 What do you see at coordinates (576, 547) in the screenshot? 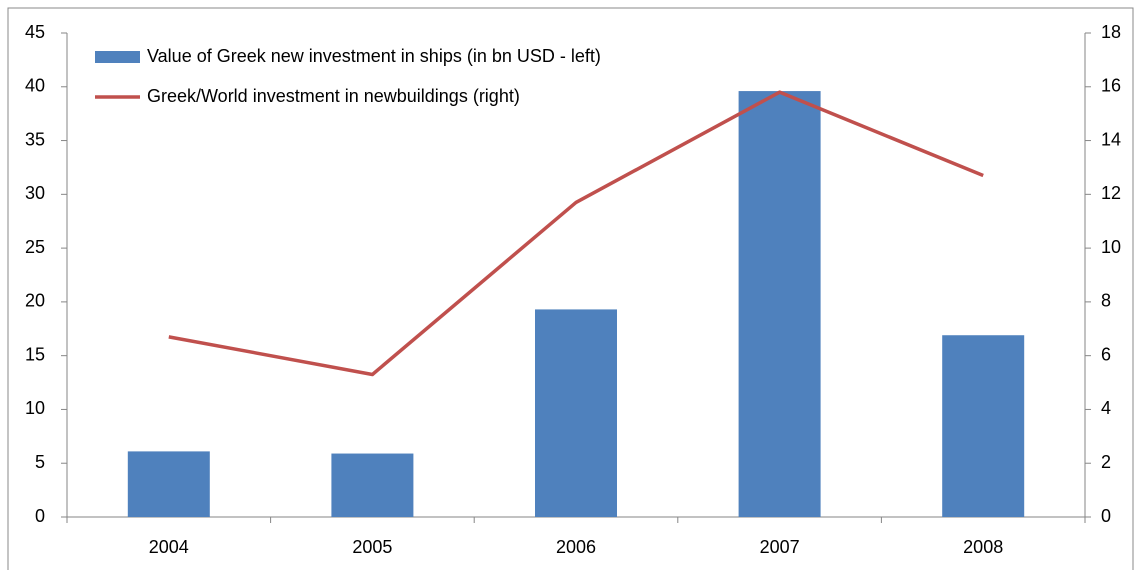
I see `x-tick-label: 2006` at bounding box center [576, 547].